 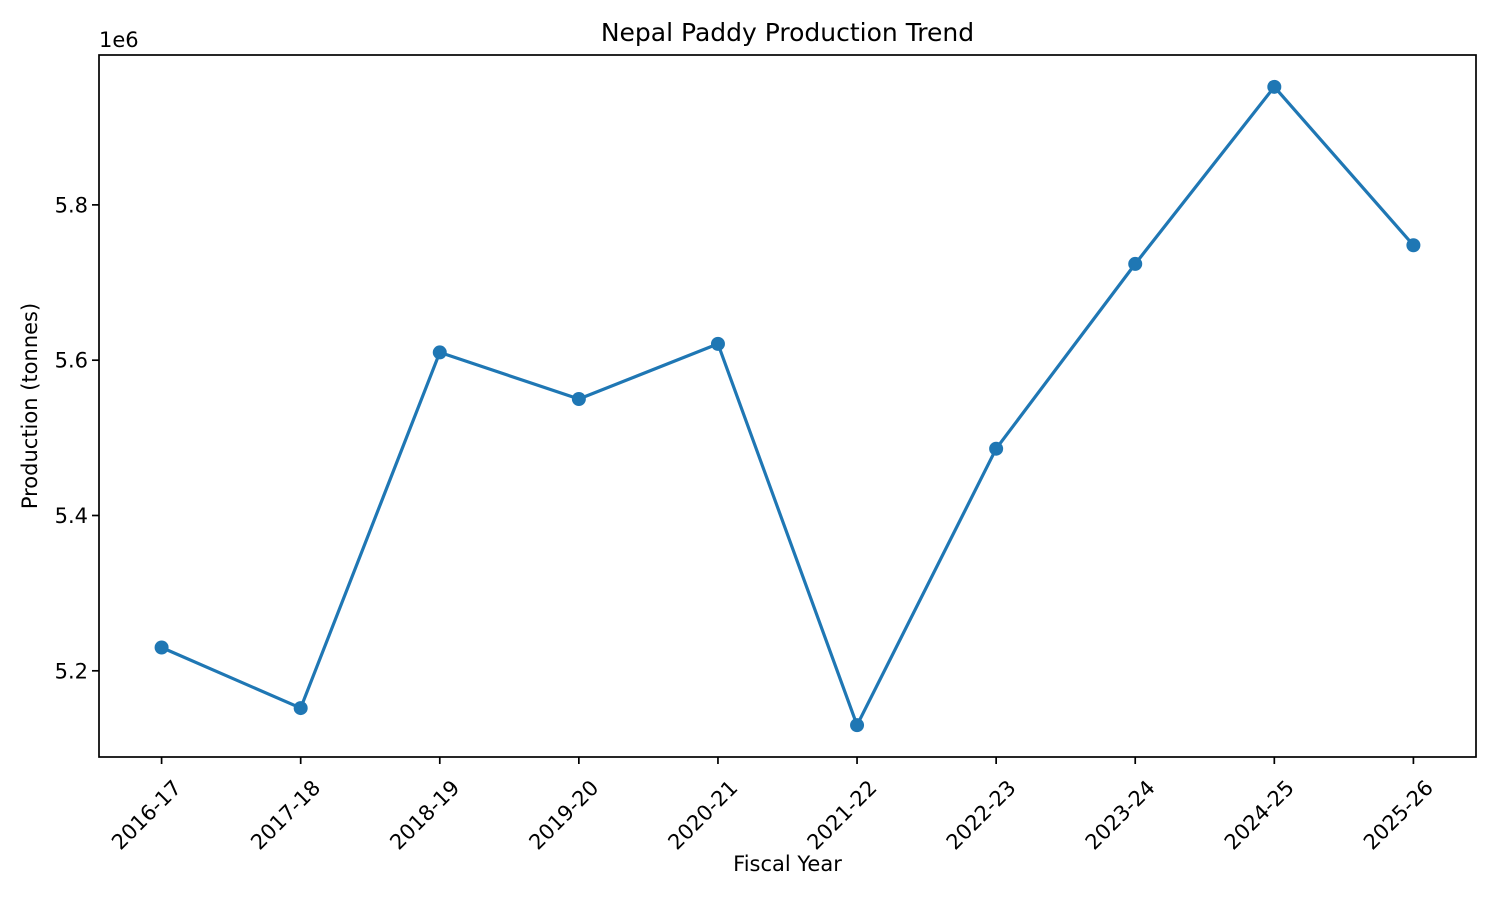 I want to click on y-tick-label: 5.4, so click(x=71, y=516).